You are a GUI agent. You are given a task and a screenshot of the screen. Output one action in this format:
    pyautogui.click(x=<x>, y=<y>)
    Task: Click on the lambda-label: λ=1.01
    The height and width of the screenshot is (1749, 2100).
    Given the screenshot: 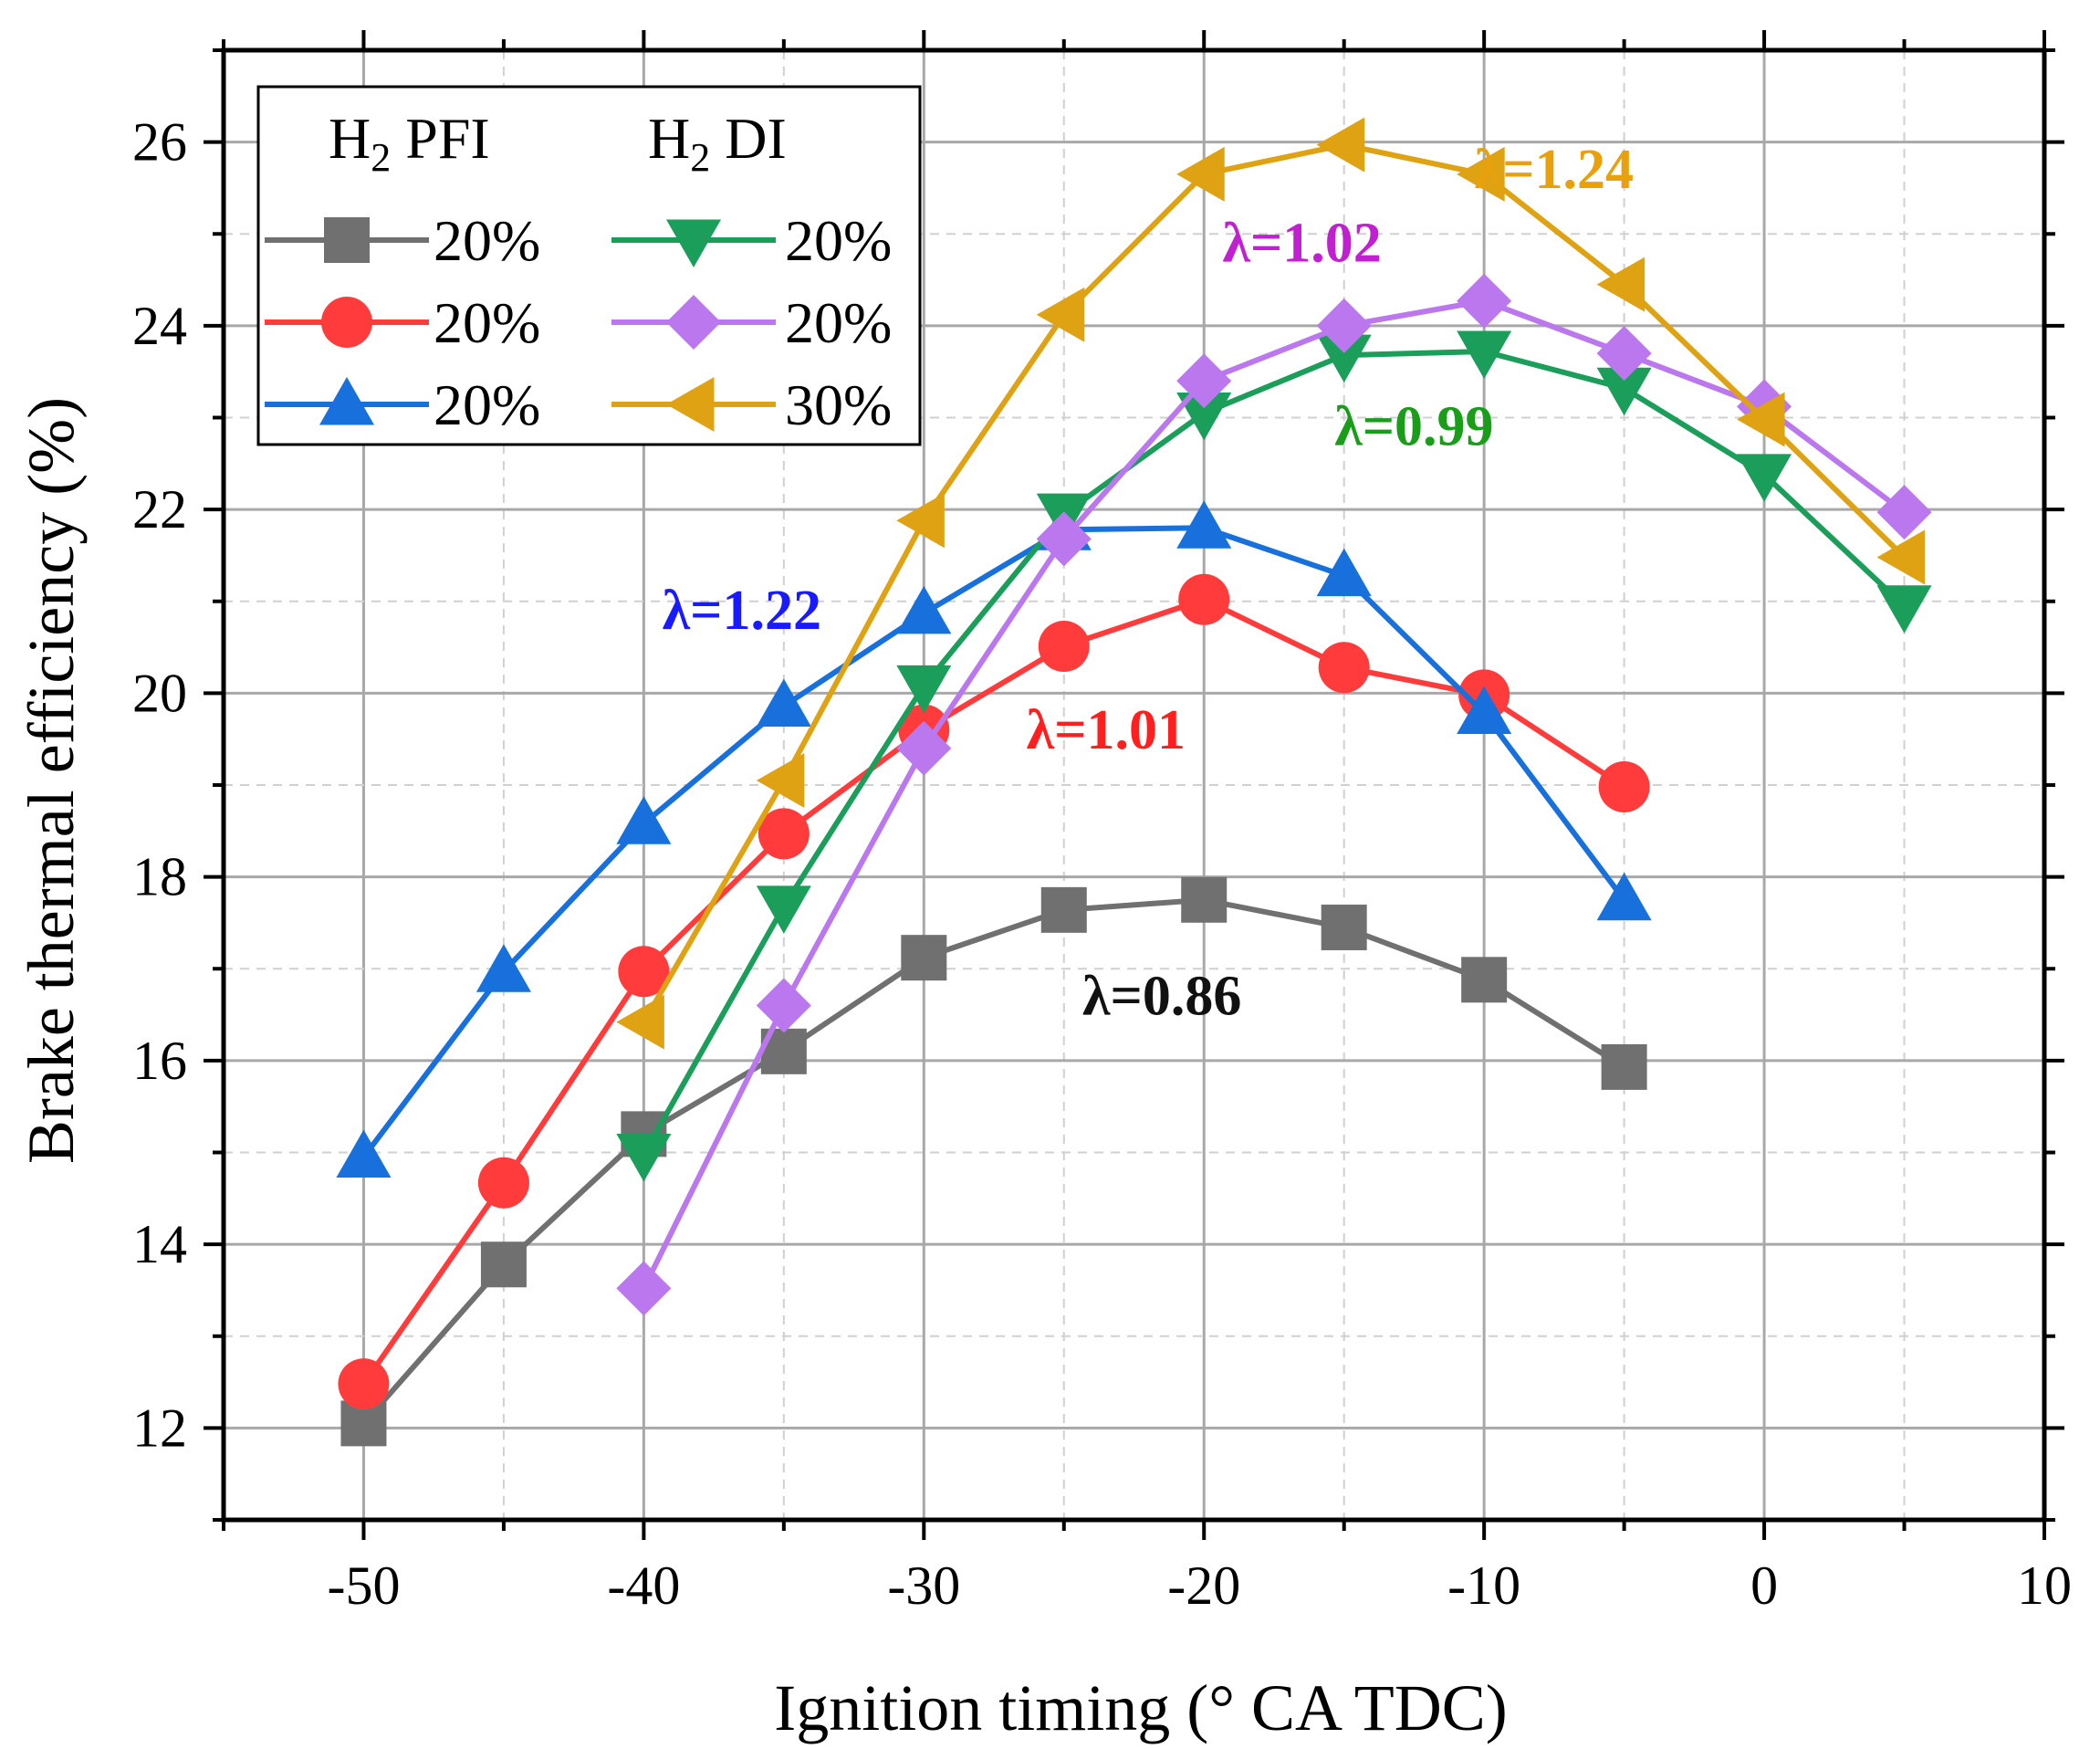 What is the action you would take?
    pyautogui.click(x=1106, y=730)
    